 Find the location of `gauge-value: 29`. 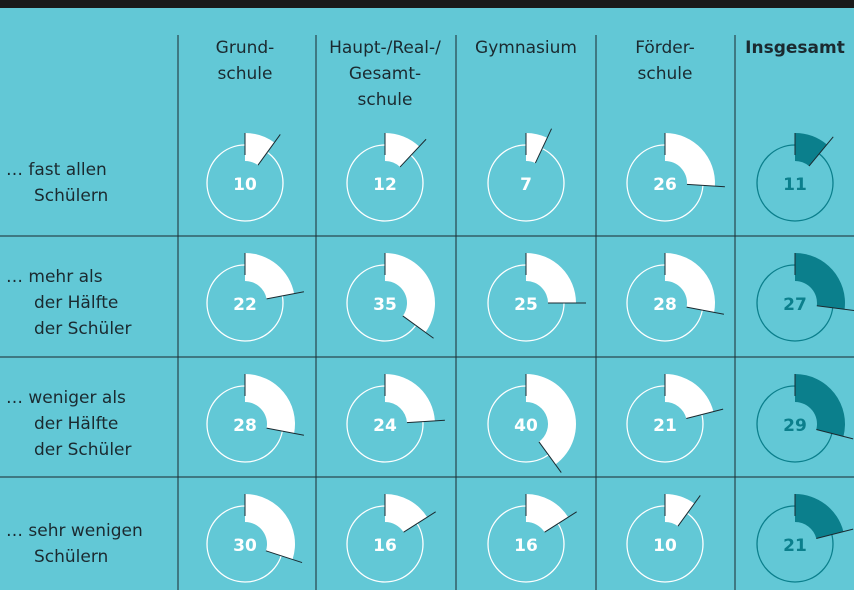

gauge-value: 29 is located at coordinates (795, 426).